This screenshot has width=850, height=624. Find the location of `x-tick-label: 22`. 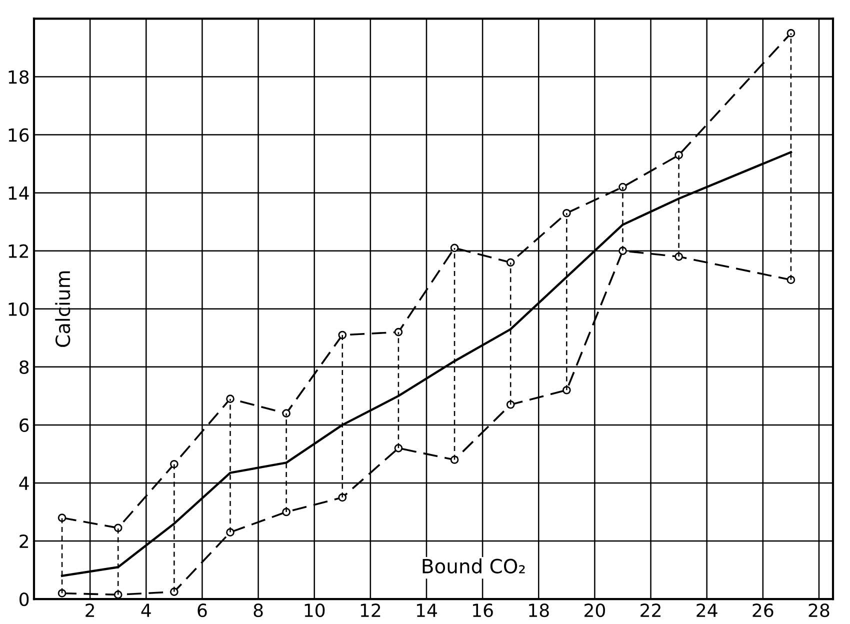

x-tick-label: 22 is located at coordinates (650, 610).